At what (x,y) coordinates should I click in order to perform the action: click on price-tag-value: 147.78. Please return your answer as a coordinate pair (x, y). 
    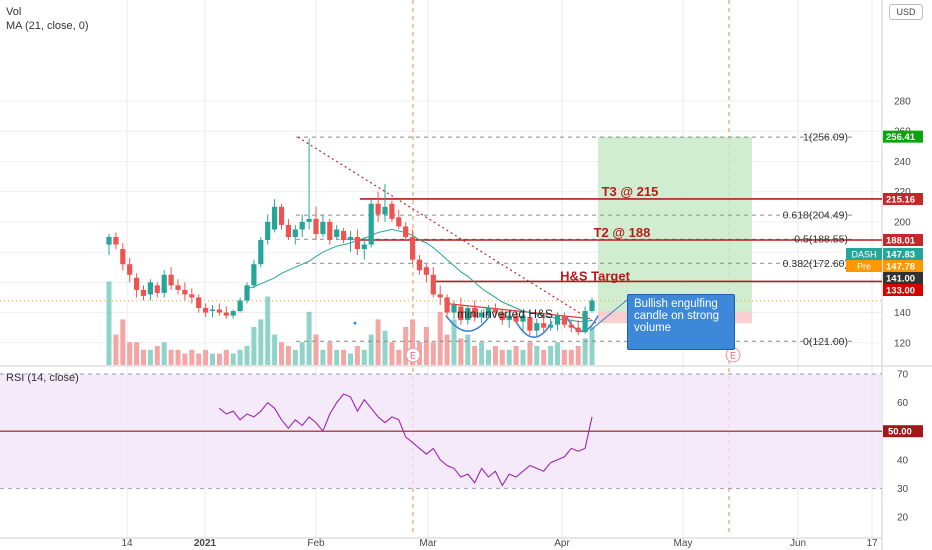
    Looking at the image, I should click on (900, 267).